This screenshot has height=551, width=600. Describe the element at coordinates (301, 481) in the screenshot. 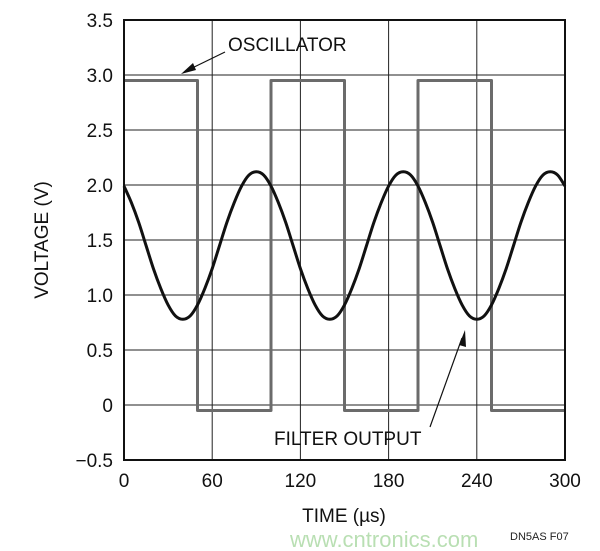

I see `x-tick-label: 120` at that location.